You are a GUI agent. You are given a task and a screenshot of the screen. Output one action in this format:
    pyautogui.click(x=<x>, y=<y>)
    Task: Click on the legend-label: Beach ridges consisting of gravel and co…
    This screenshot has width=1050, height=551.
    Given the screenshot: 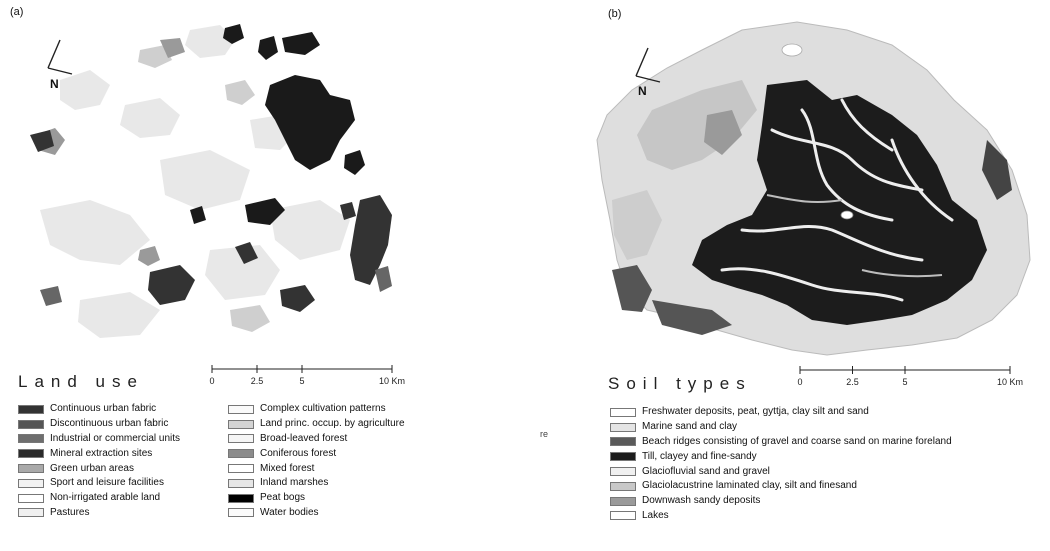 What is the action you would take?
    pyautogui.click(x=797, y=441)
    